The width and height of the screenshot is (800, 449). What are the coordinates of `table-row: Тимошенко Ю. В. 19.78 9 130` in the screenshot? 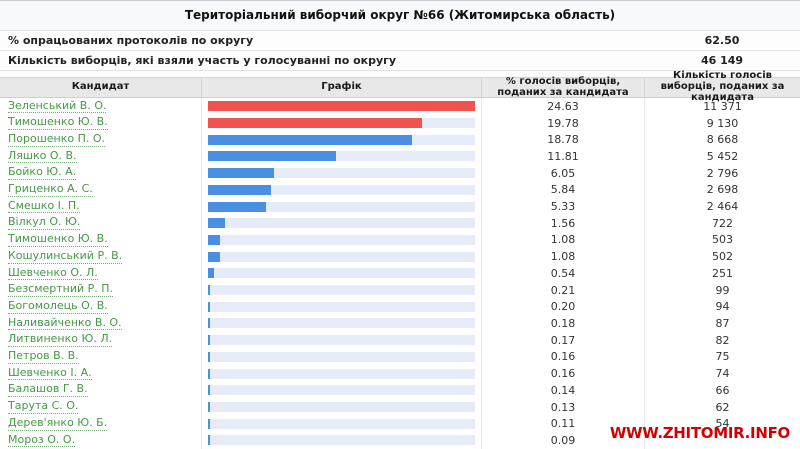 It's located at (400, 123).